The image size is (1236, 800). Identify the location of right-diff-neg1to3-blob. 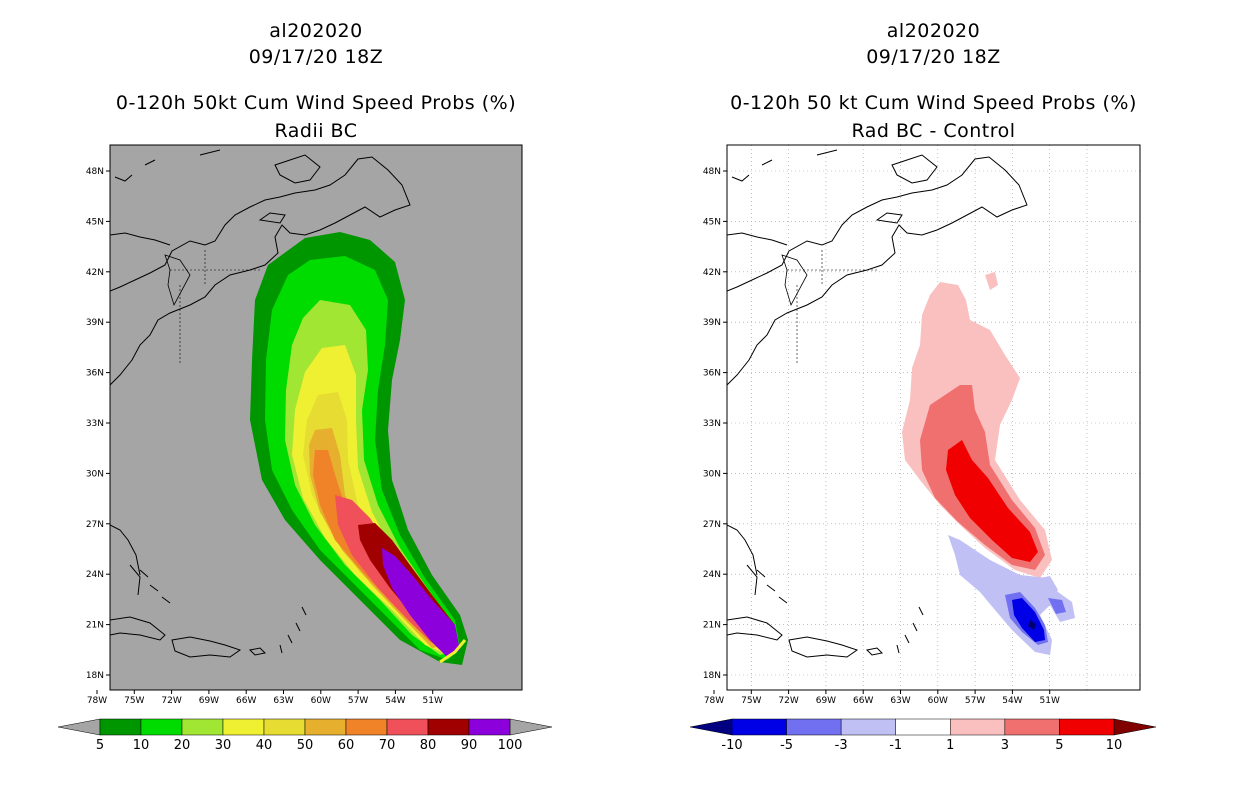
(1044, 587).